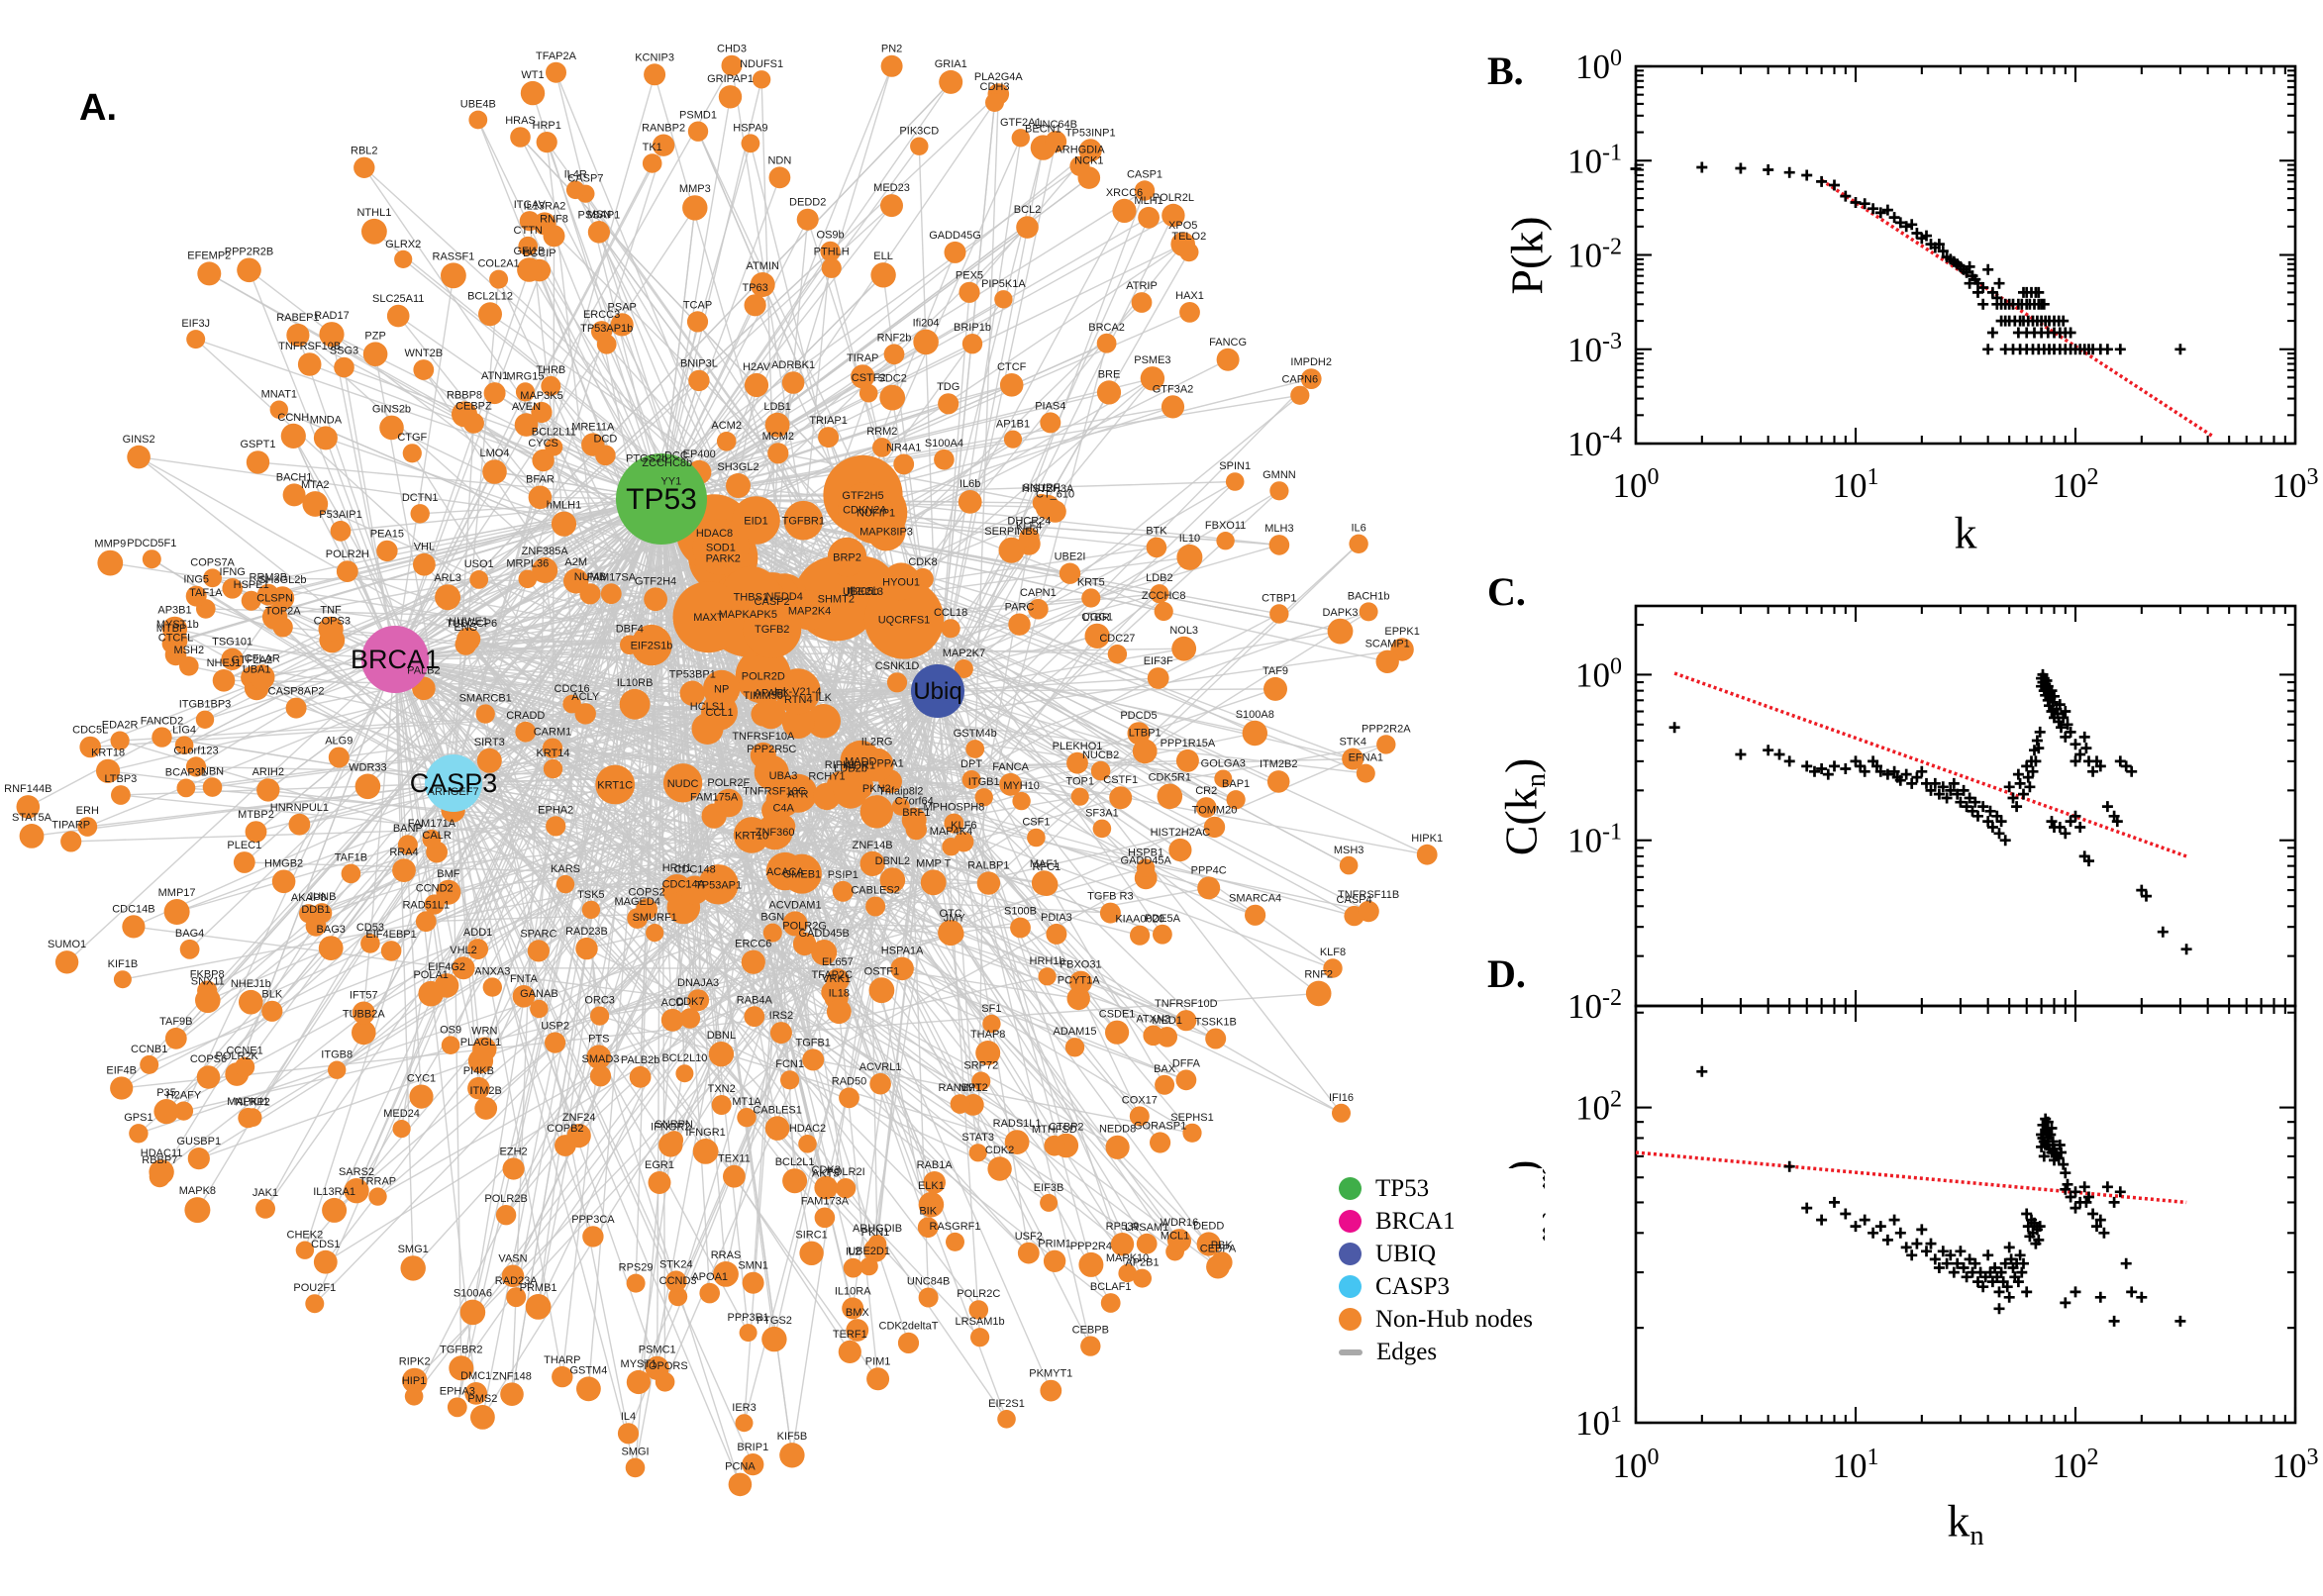  What do you see at coordinates (1406, 1253) in the screenshot?
I see `legend-label: UBIQ` at bounding box center [1406, 1253].